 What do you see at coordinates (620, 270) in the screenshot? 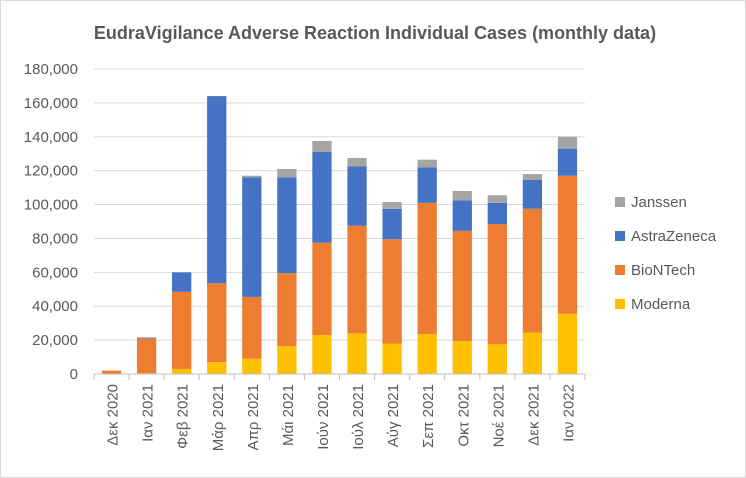
I see `legend-swatch-biontech` at bounding box center [620, 270].